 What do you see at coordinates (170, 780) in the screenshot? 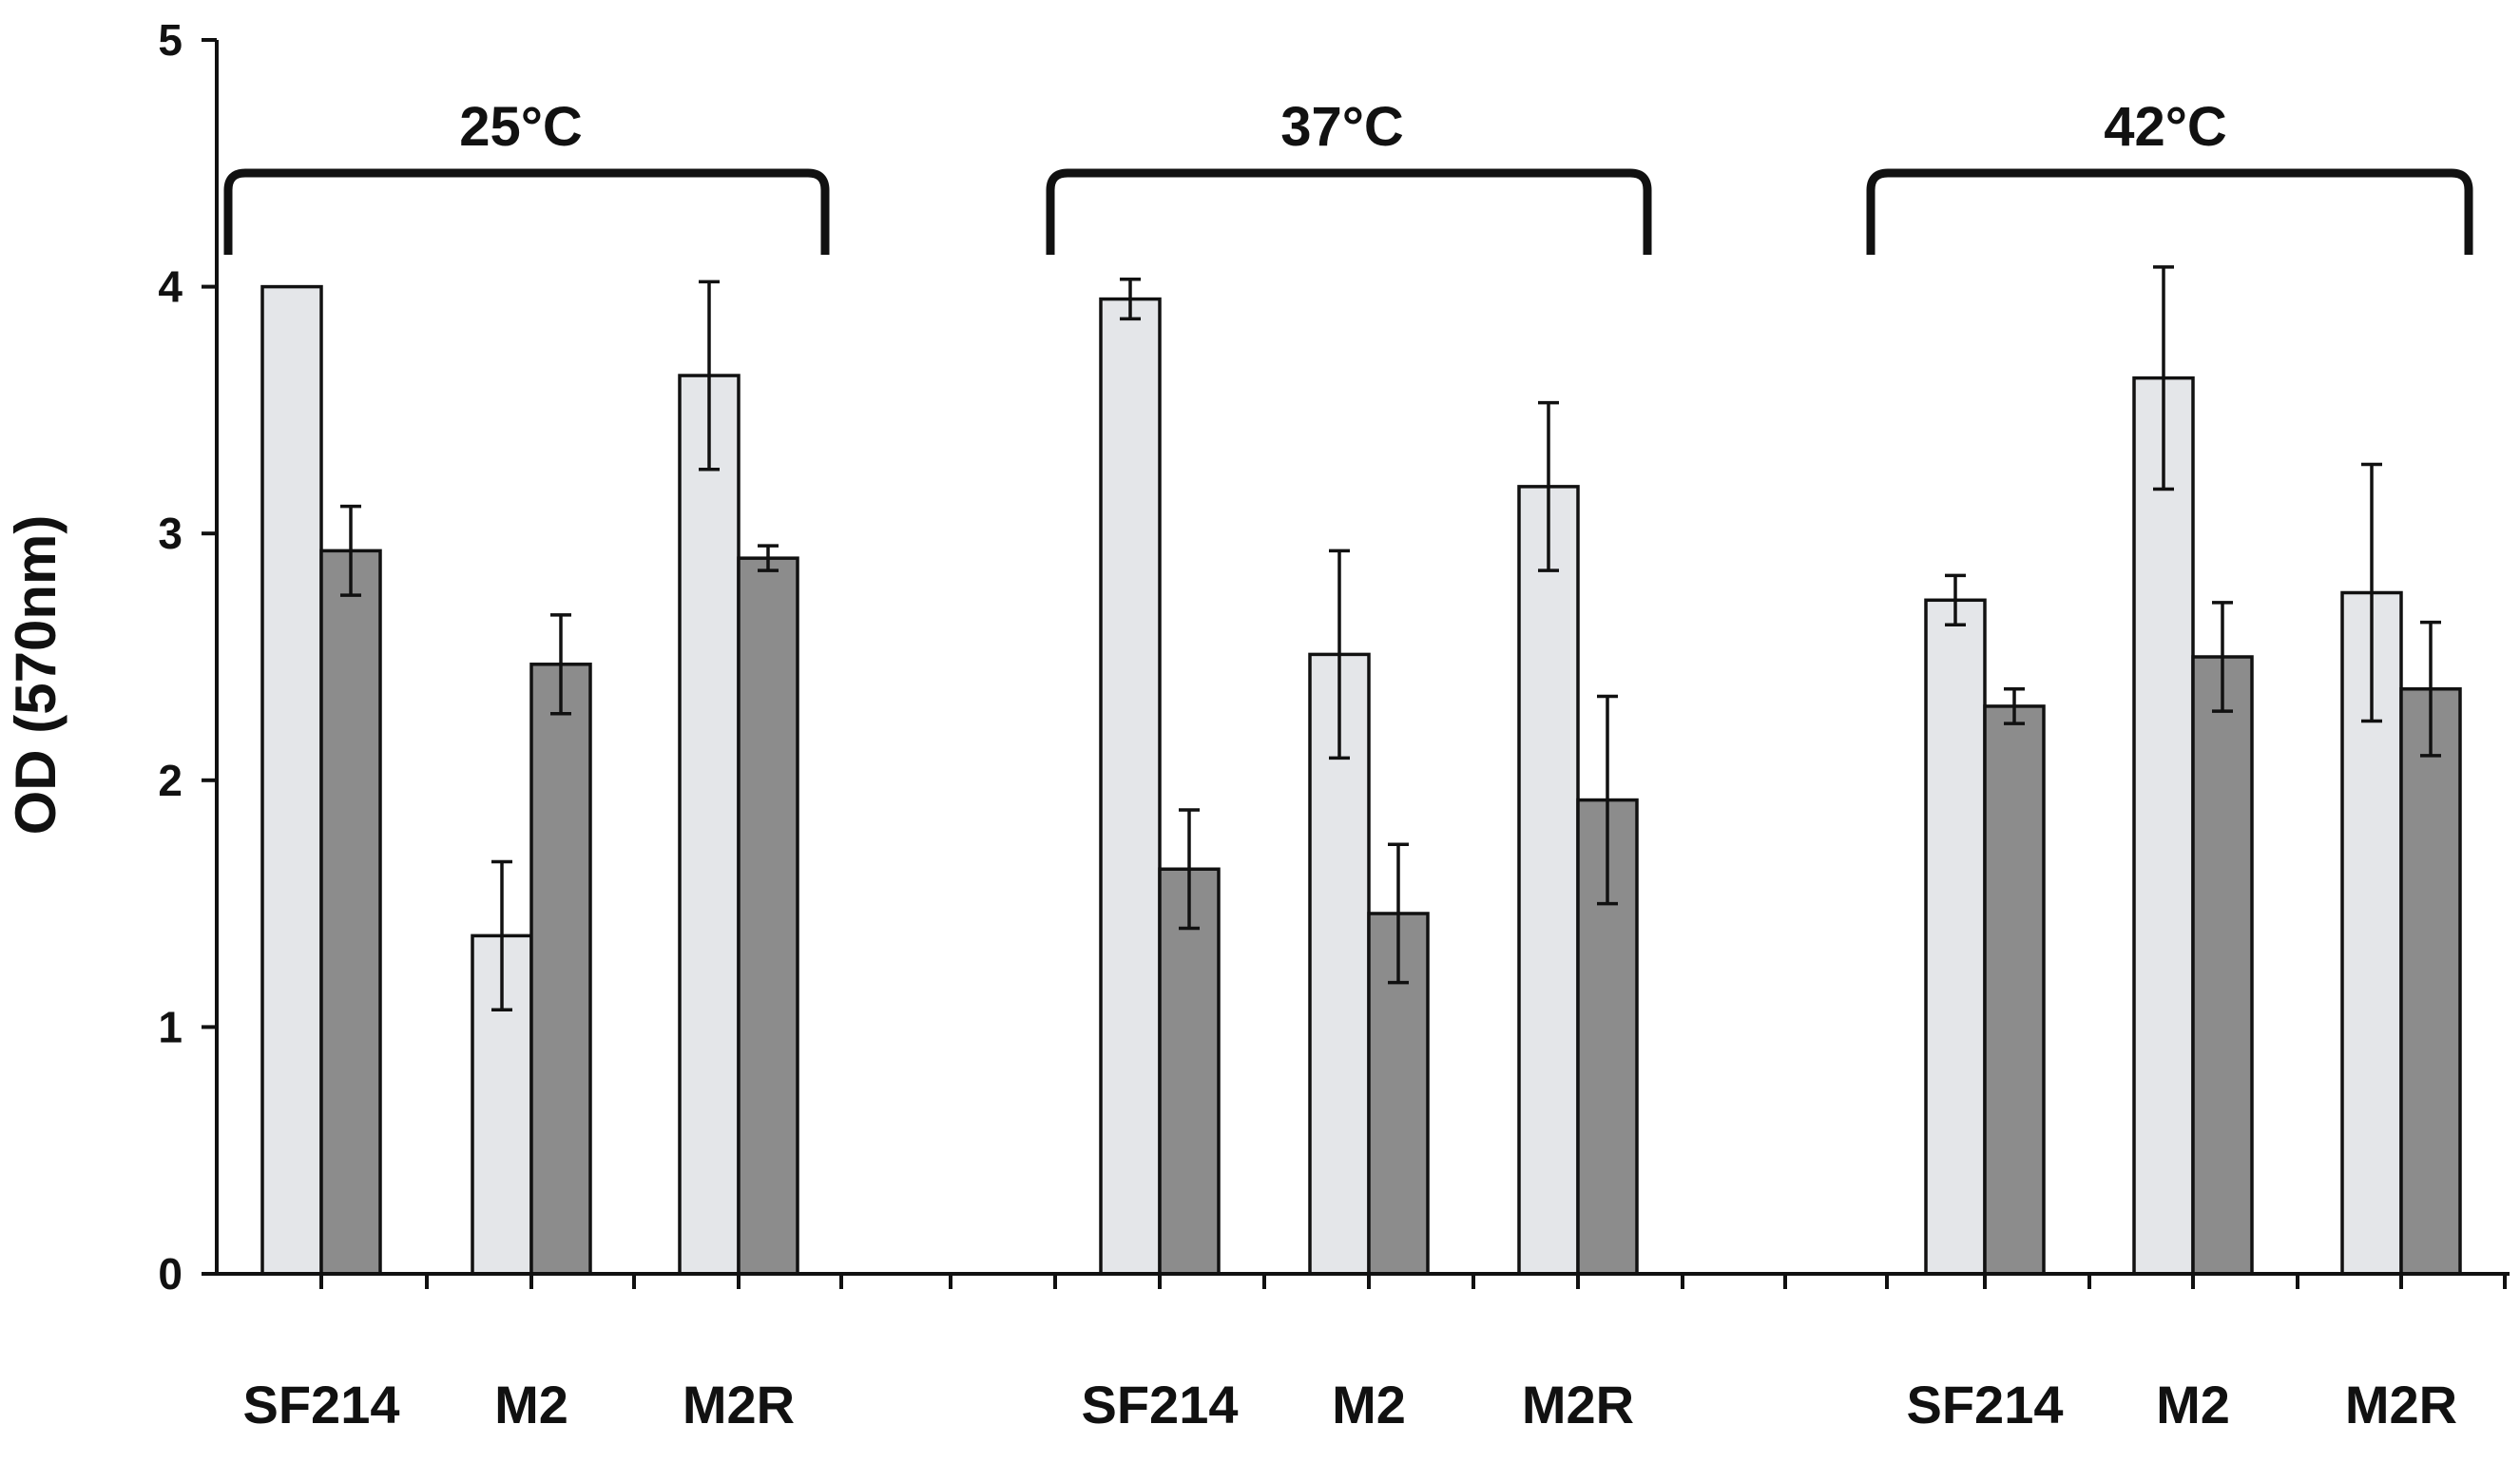
I see `y-tick-label: 2` at bounding box center [170, 780].